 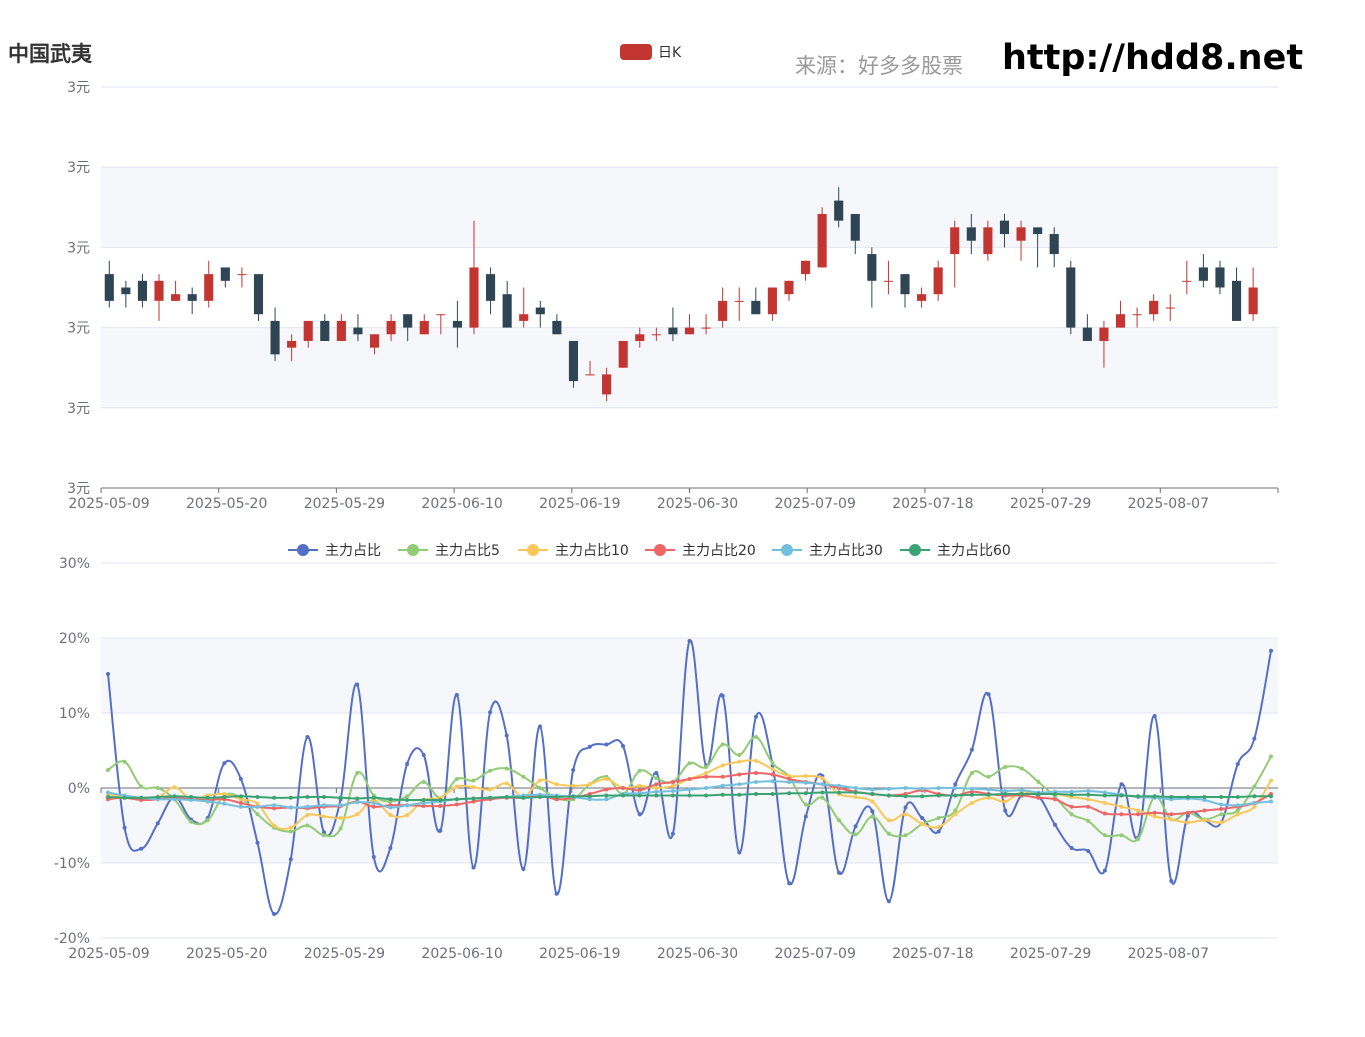 What do you see at coordinates (815, 954) in the screenshot?
I see `line-x-tick-label: 2025-07-09` at bounding box center [815, 954].